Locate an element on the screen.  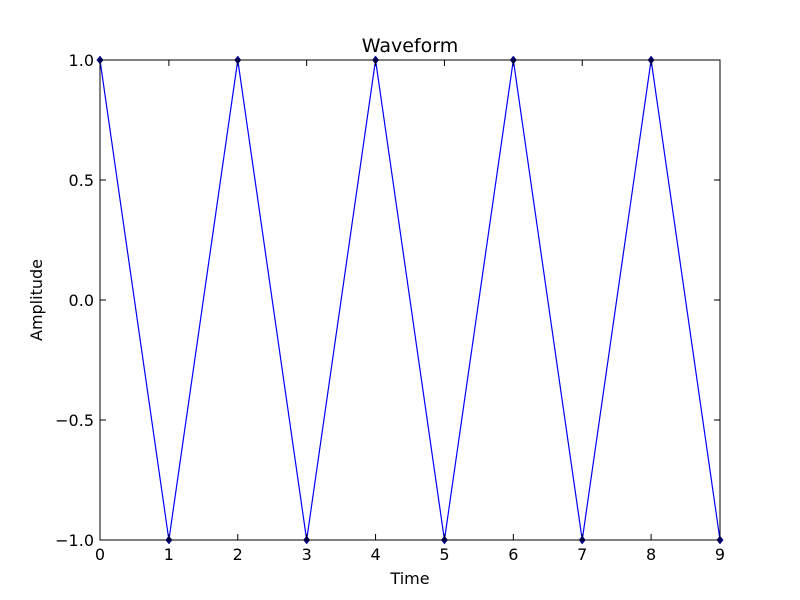
x-tick-label: 5 is located at coordinates (444, 554).